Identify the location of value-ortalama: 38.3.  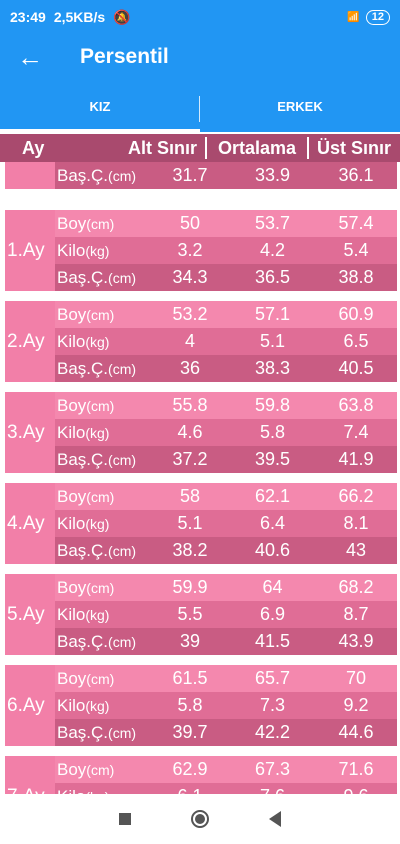
(272, 368).